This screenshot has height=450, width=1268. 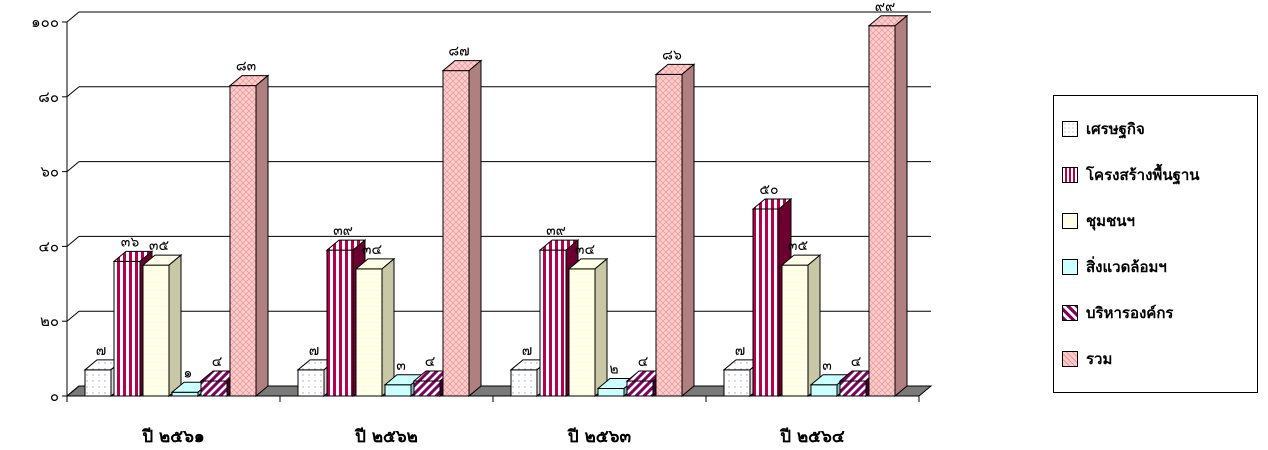 What do you see at coordinates (49, 321) in the screenshot?
I see `y-tick-label: ๒๐` at bounding box center [49, 321].